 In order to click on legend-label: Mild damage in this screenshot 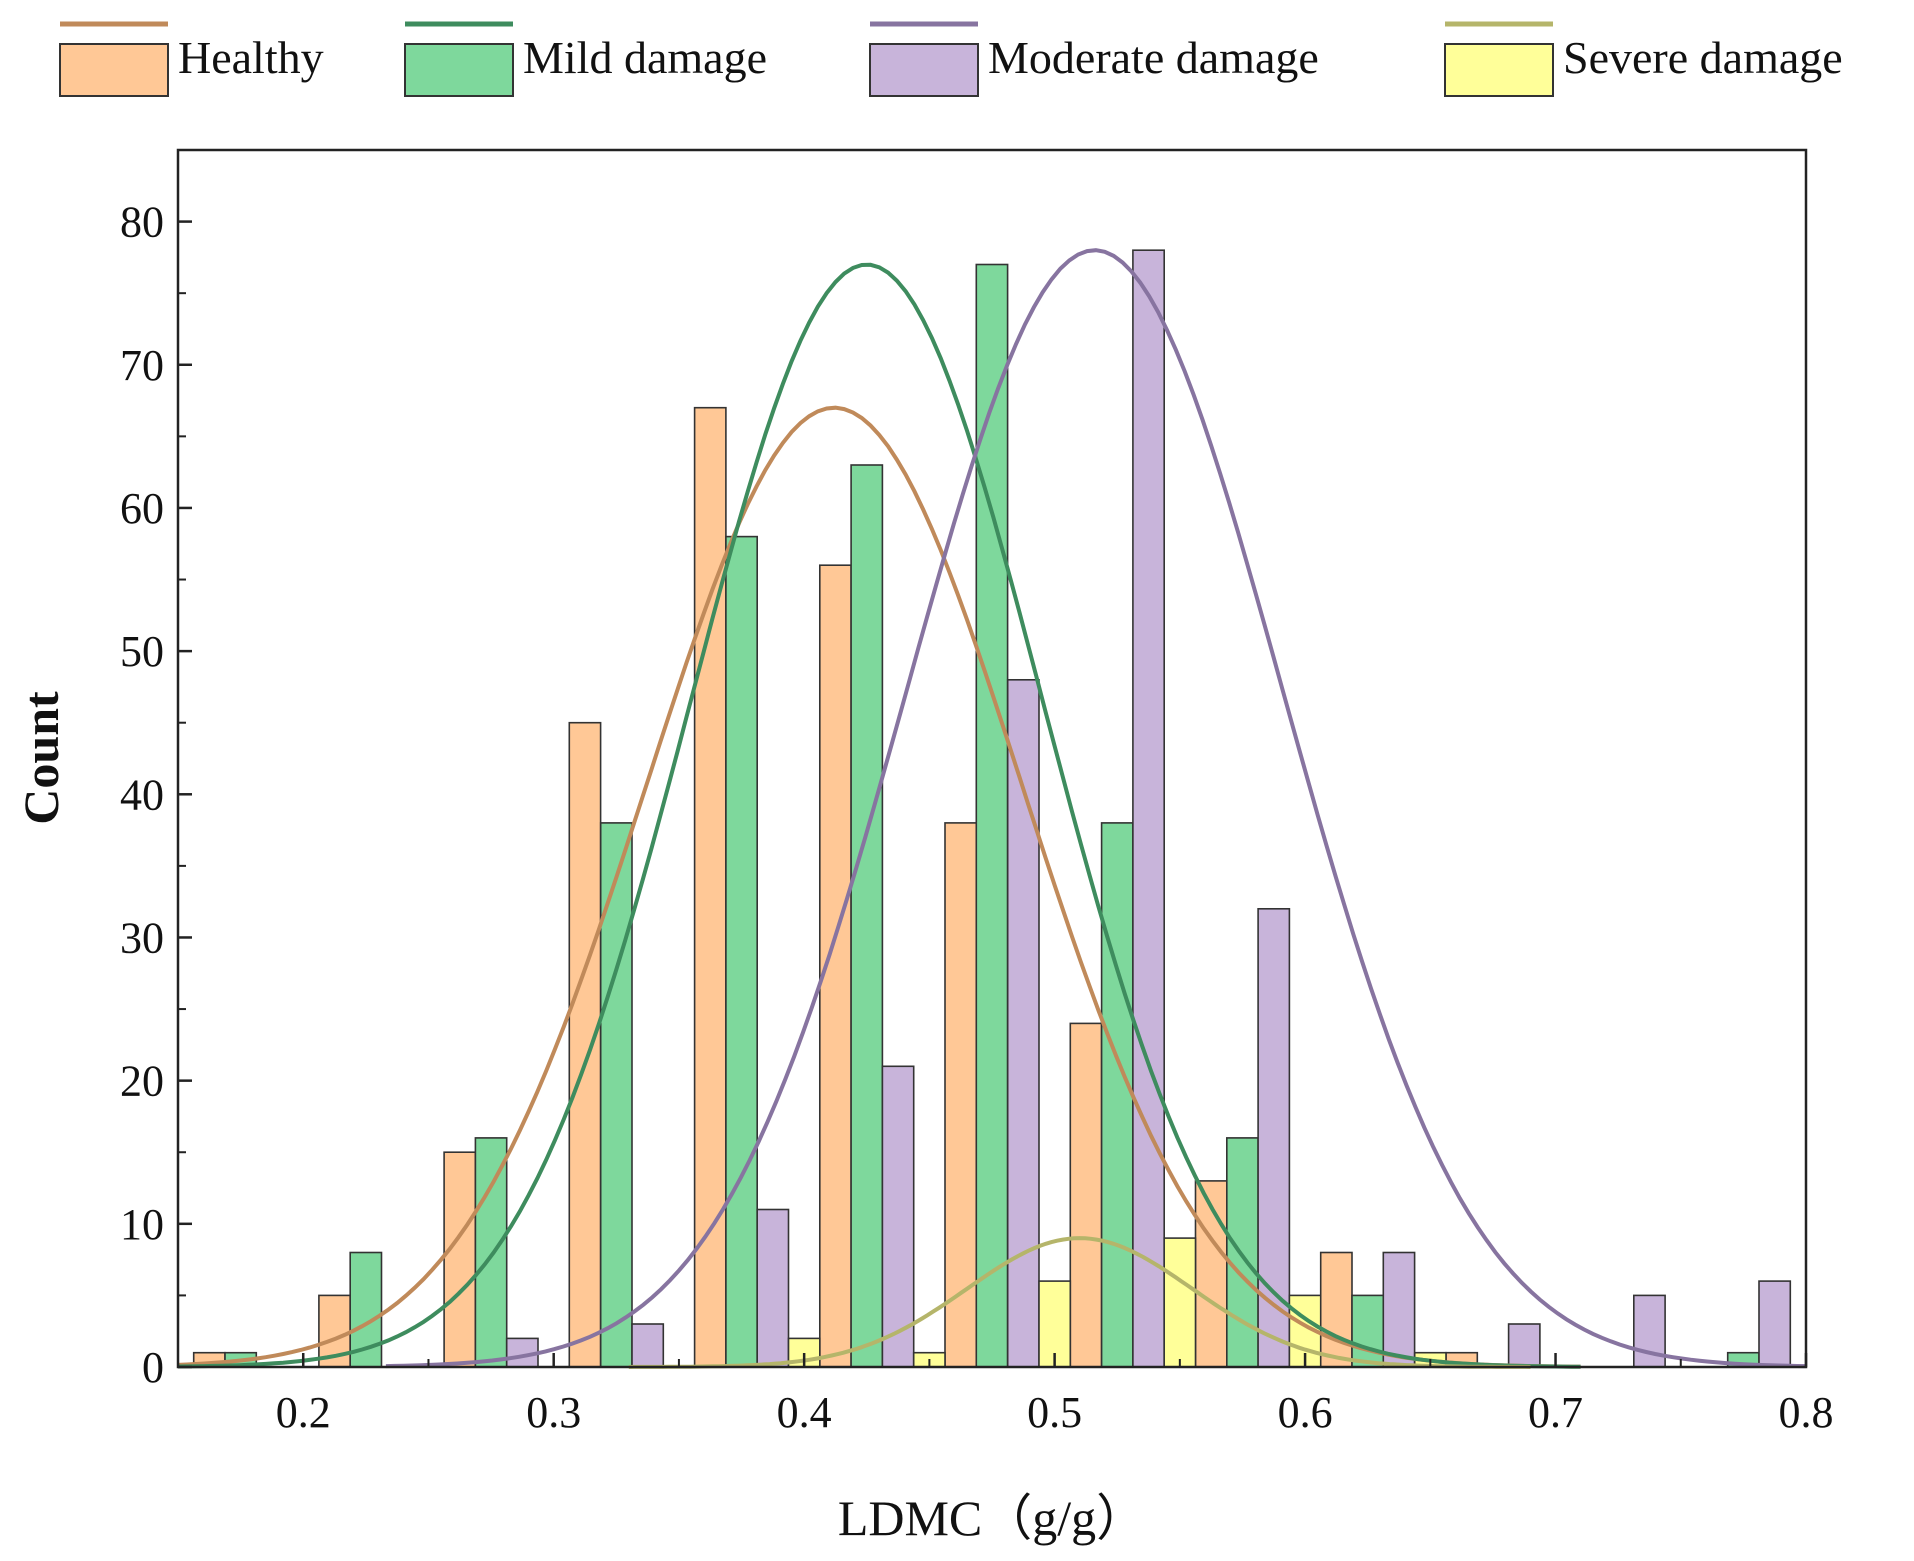, I will do `click(645, 57)`.